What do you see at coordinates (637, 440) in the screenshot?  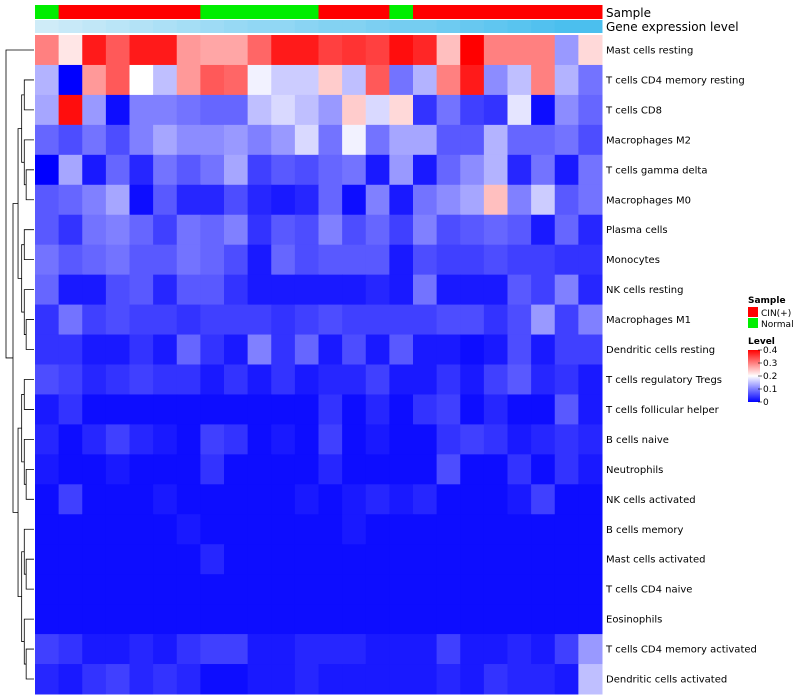 I see `row-label: B cells naive` at bounding box center [637, 440].